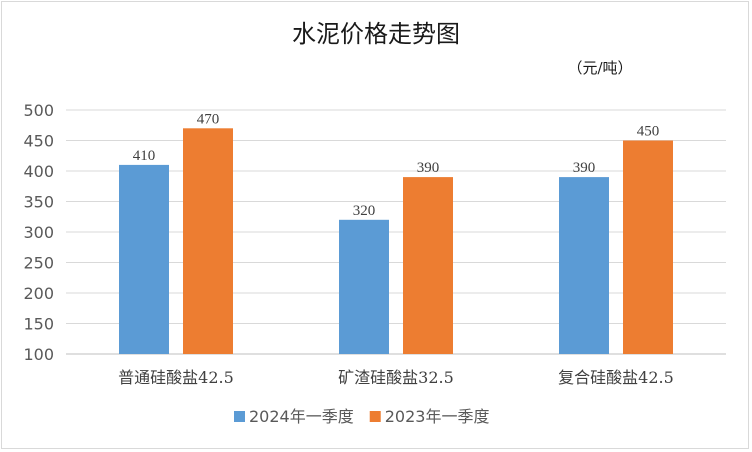 This screenshot has height=452, width=752. What do you see at coordinates (648, 132) in the screenshot?
I see `data-label: 450` at bounding box center [648, 132].